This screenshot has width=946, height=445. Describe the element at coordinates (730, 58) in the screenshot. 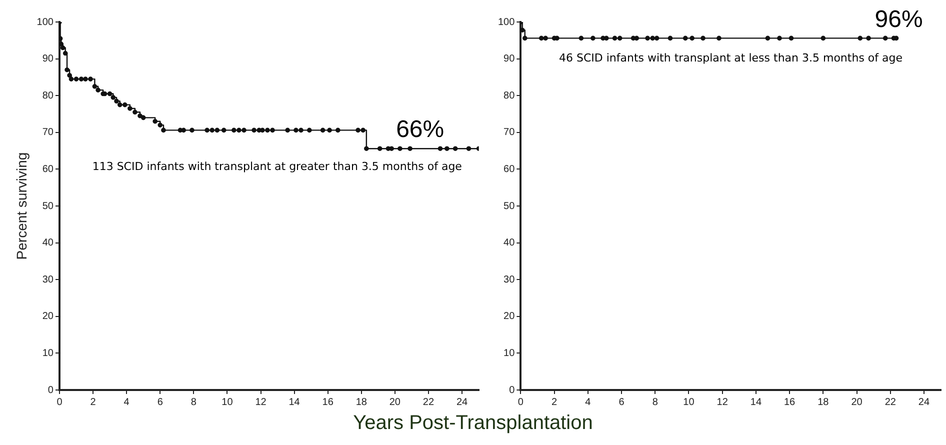

I see `annotation: 46 SCID infants with transplant at less than 3.5 months of age` at that location.